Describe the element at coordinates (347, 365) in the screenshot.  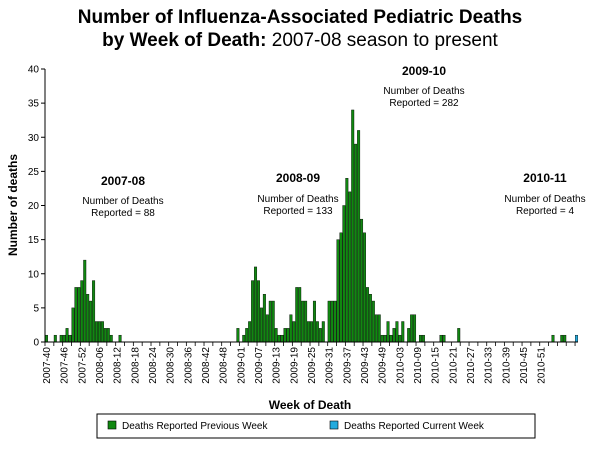
I see `x-tick-label: 2009-37` at that location.